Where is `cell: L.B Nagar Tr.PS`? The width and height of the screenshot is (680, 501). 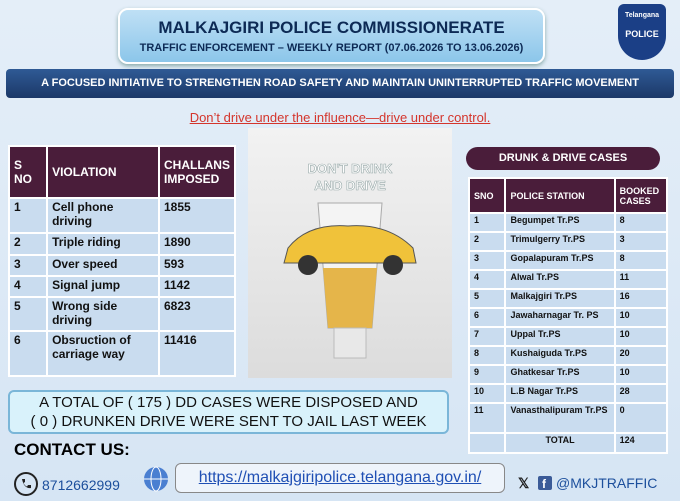 cell: L.B Nagar Tr.PS is located at coordinates (560, 393).